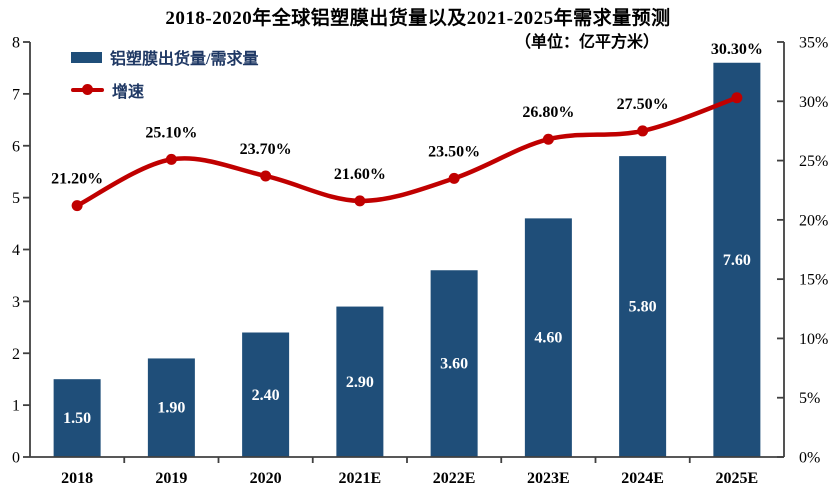  What do you see at coordinates (809, 398) in the screenshot?
I see `right-axis-tick-label: 5%` at bounding box center [809, 398].